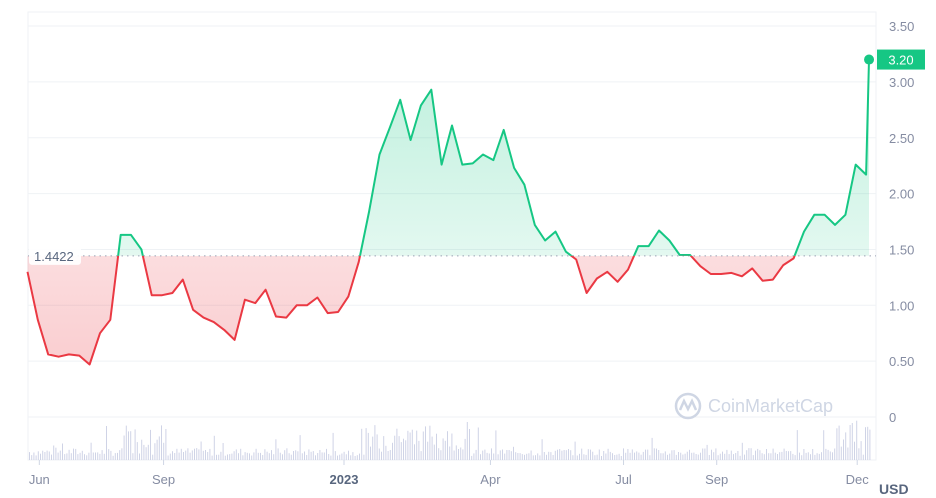  Describe the element at coordinates (901, 305) in the screenshot. I see `y-tick-label: 1.00` at that location.